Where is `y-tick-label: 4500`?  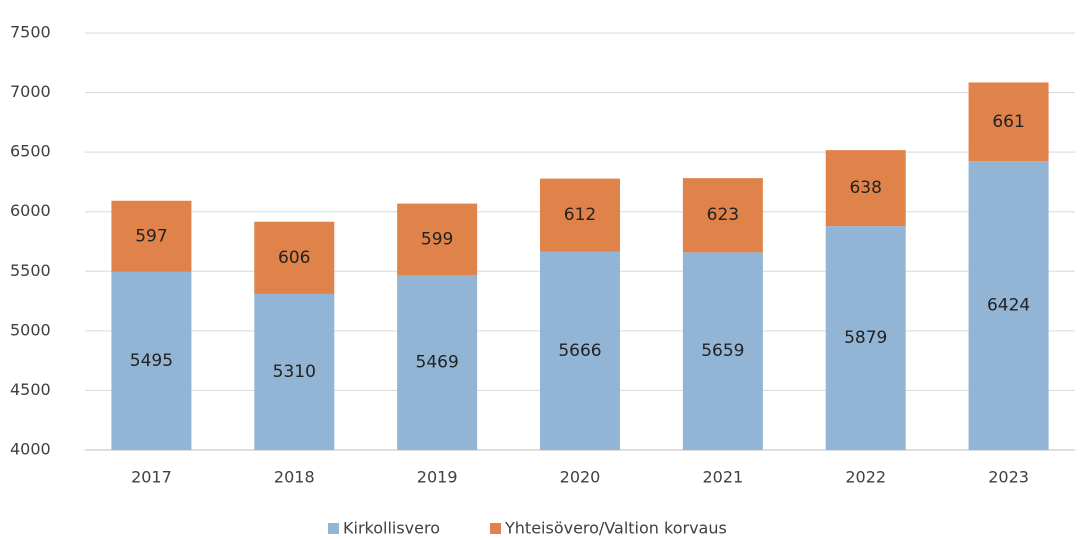
y-tick-label: 4500 is located at coordinates (30, 389).